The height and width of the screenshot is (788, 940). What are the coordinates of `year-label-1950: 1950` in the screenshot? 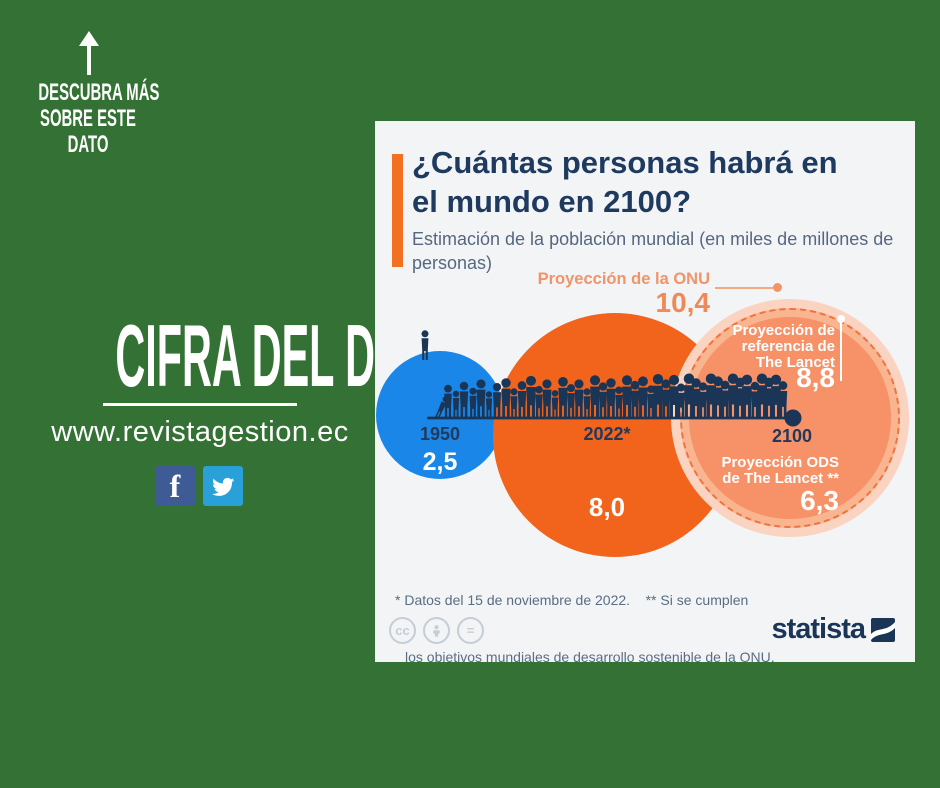 It's located at (440, 434).